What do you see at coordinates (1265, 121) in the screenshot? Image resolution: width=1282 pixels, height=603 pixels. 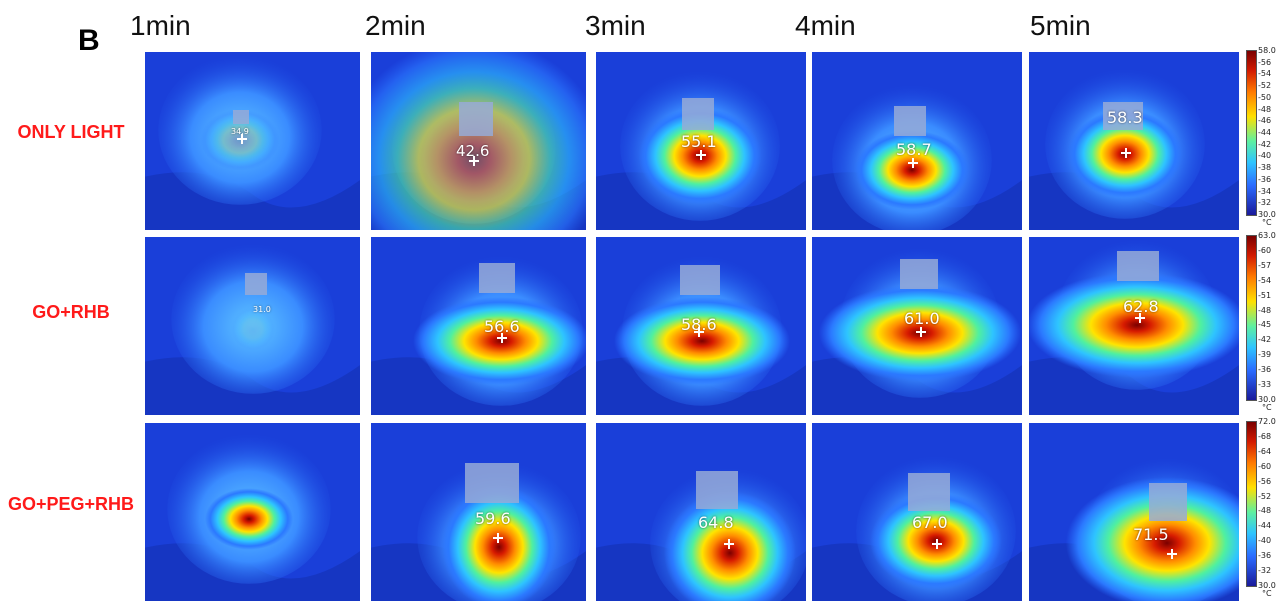 I see `scale-tick-label: -46` at bounding box center [1265, 121].